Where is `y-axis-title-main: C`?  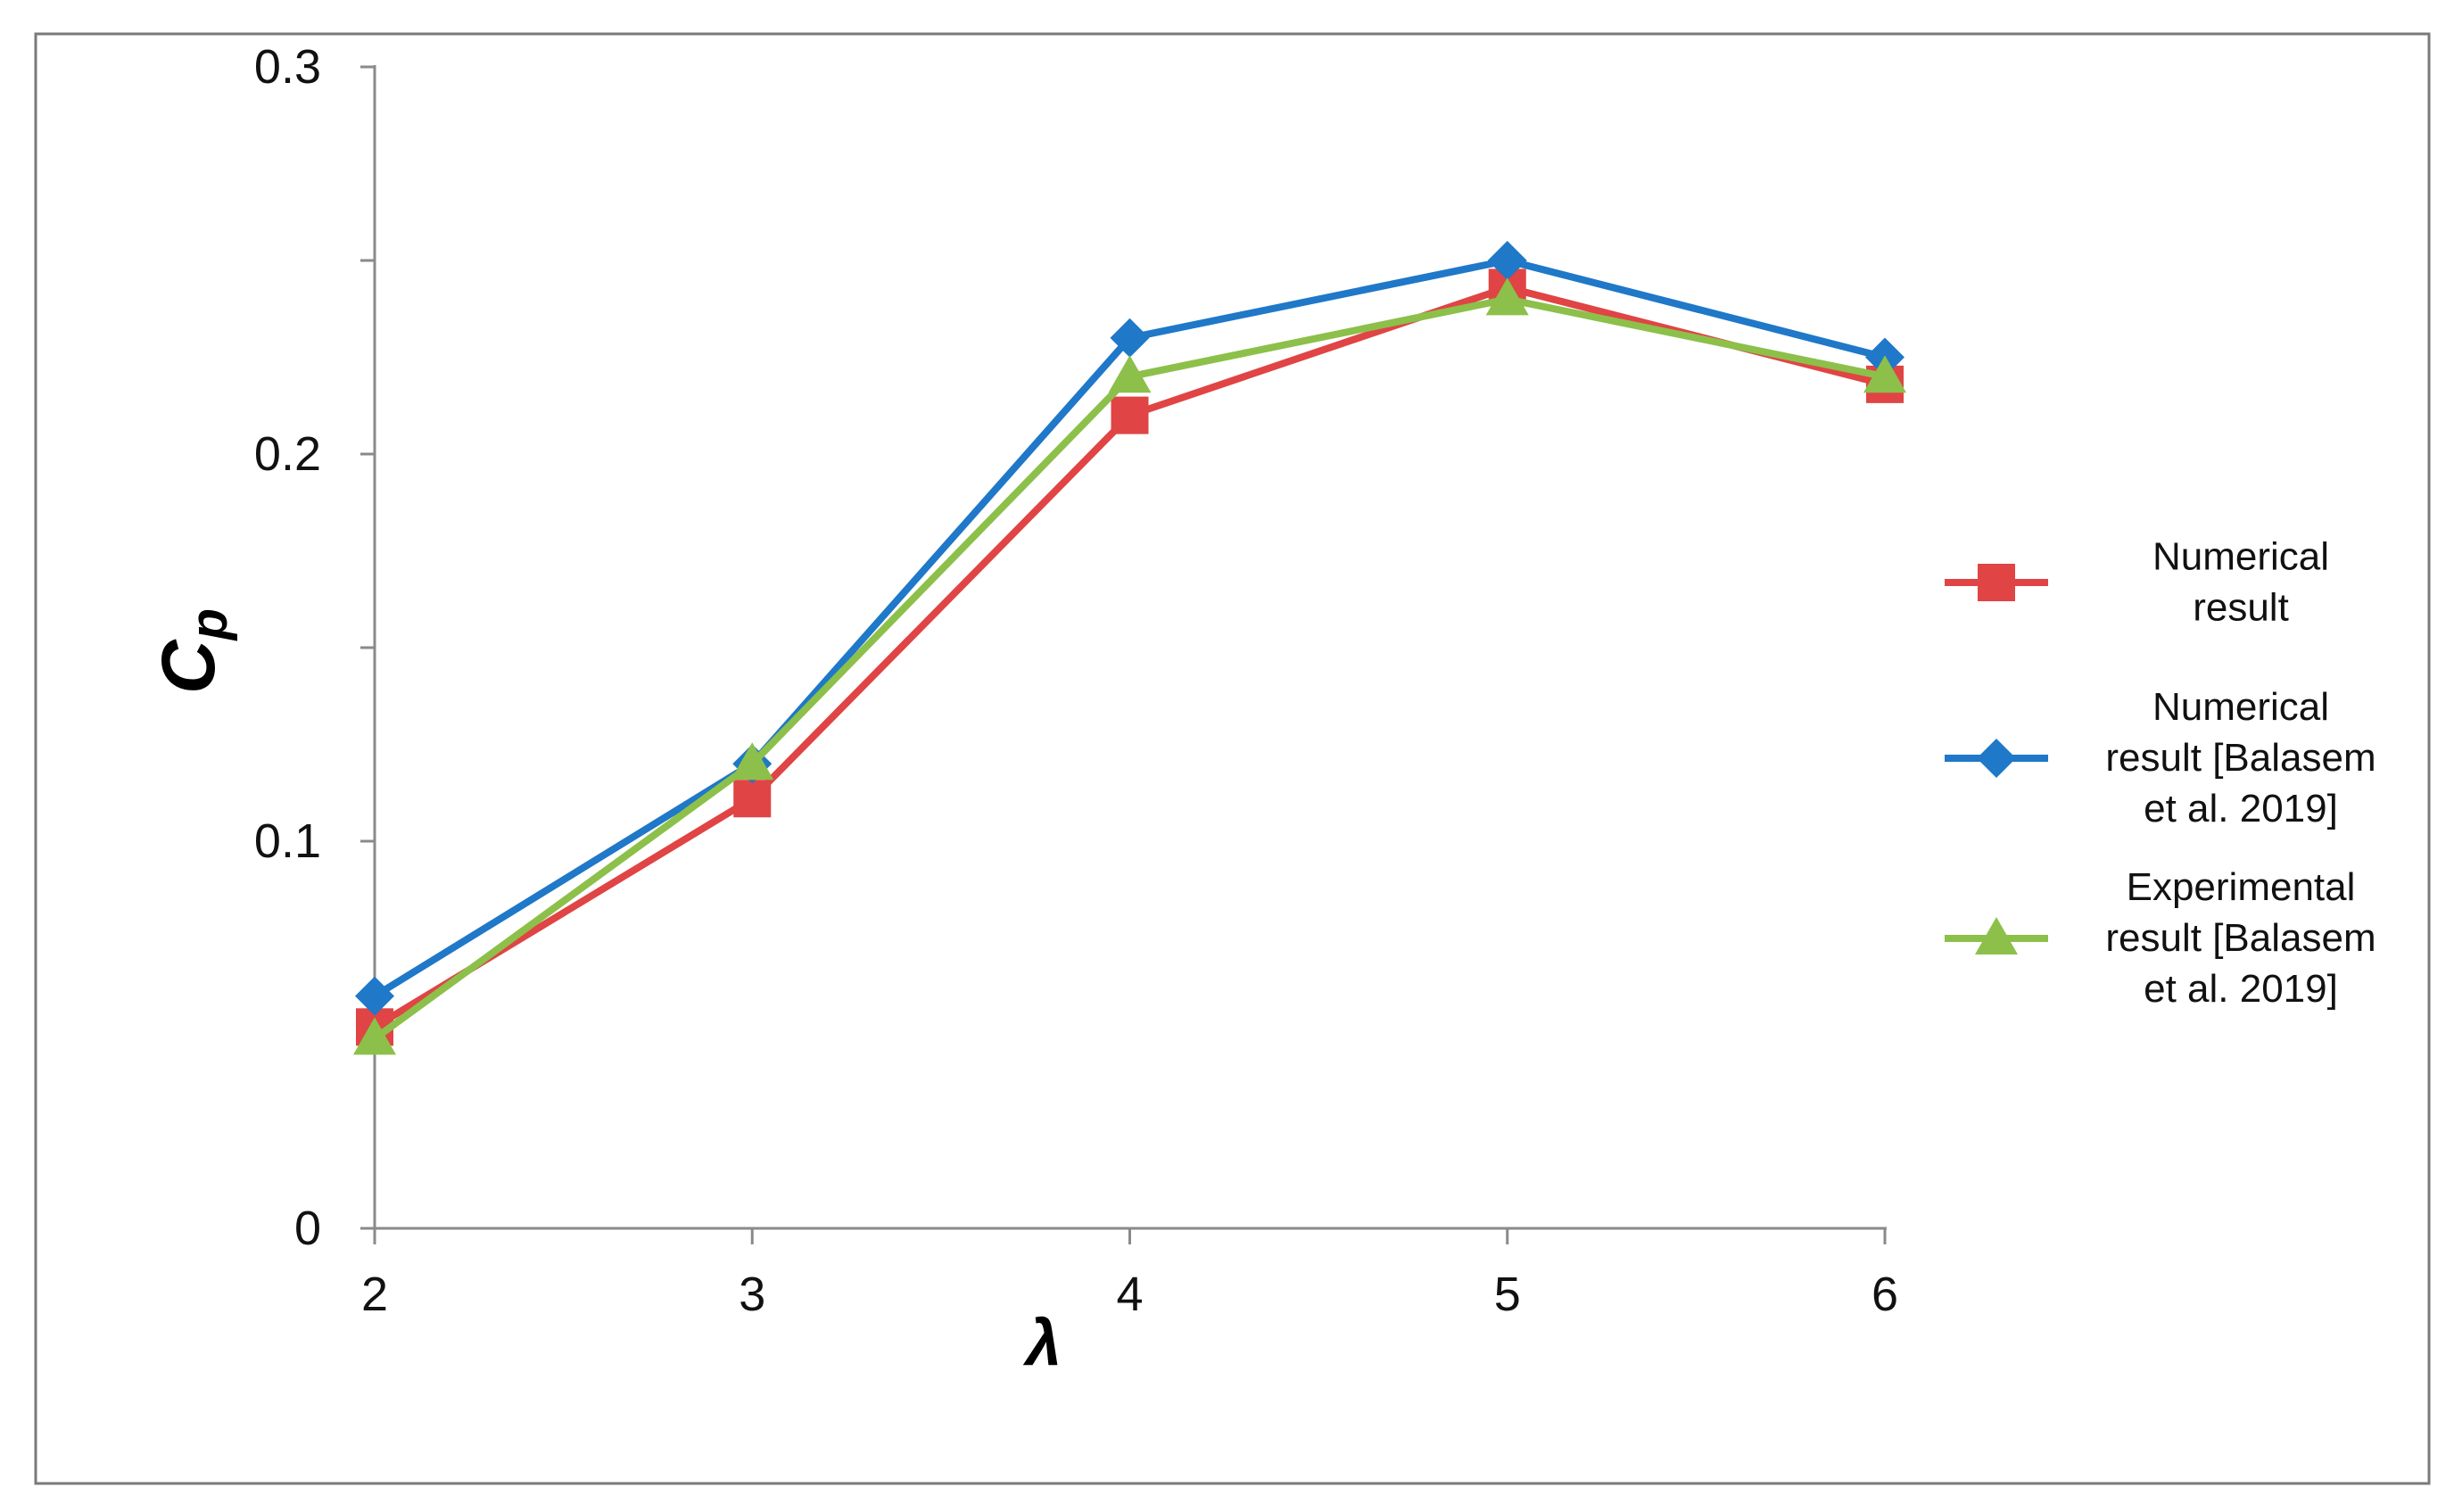
y-axis-title-main: C is located at coordinates (188, 666).